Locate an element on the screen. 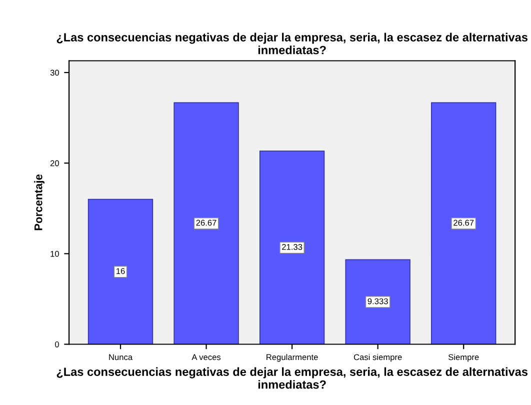 This screenshot has height=405, width=531. data-label: 21.33 is located at coordinates (292, 247).